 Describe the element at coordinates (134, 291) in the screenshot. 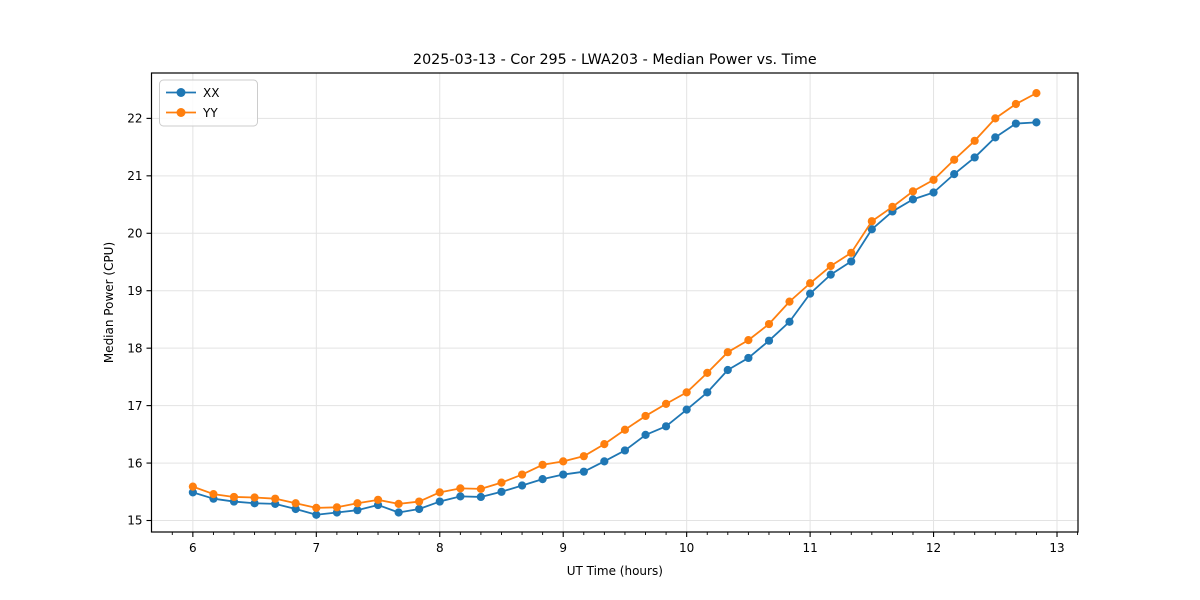

I see `y-tick-label: 19` at that location.